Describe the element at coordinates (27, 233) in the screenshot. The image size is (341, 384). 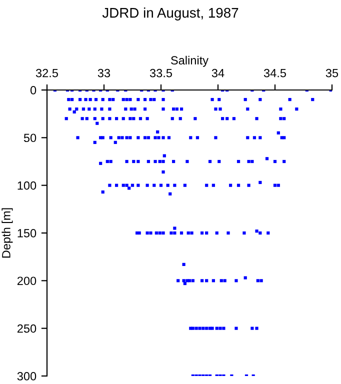
I see `y-tick-label: 150` at that location.